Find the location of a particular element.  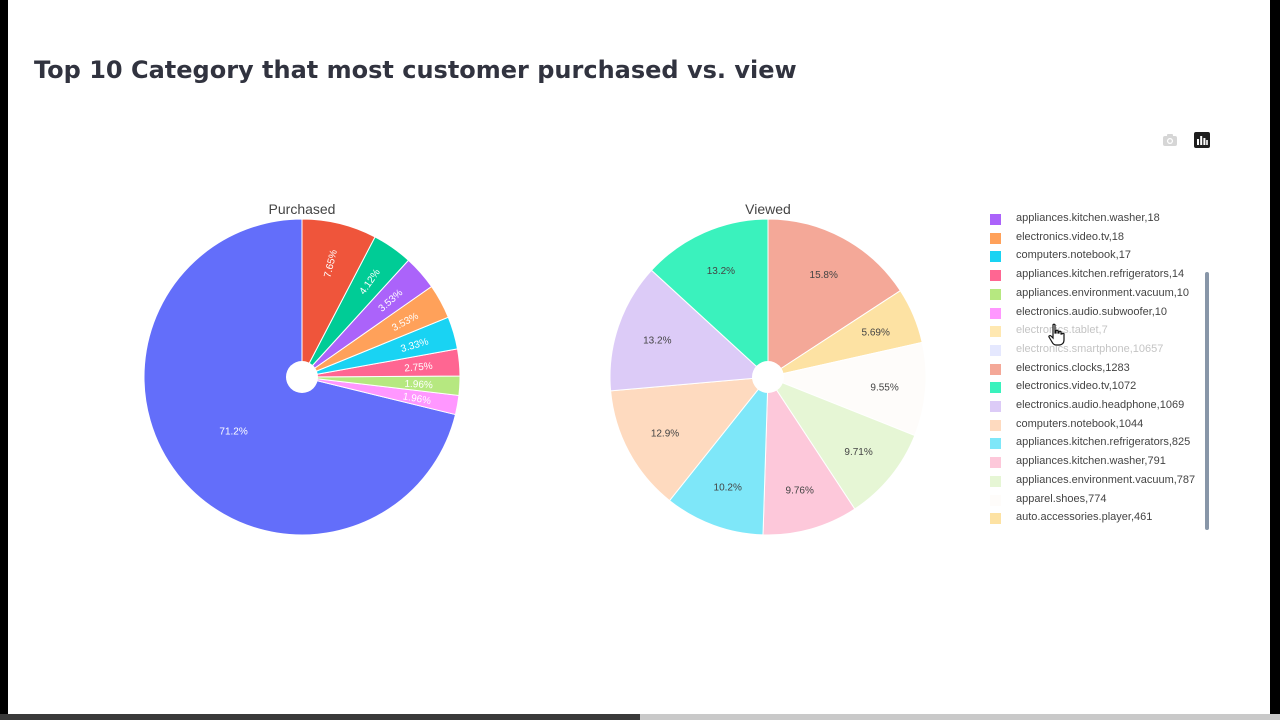

legend-item: electronics.clocks,1283 is located at coordinates (1091, 369).